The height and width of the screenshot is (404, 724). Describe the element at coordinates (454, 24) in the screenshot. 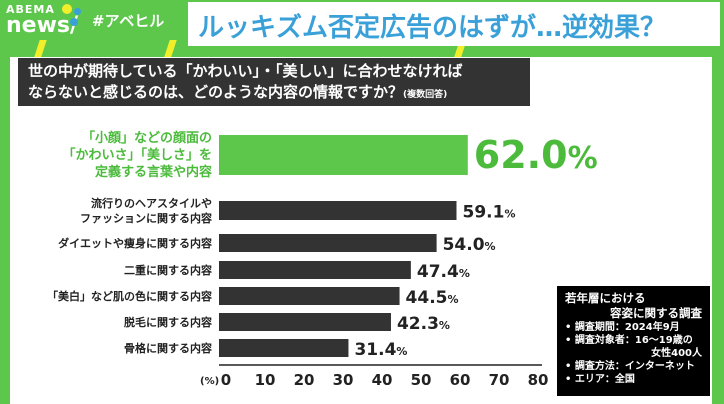

I see `headline: ルッキズム否定広告のはずが…逆効果？` at that location.